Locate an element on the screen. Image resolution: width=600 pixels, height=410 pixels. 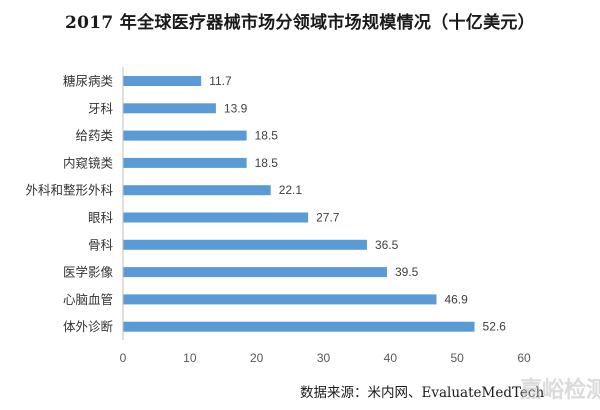
category-label: 糖尿病类 is located at coordinates (88, 81).